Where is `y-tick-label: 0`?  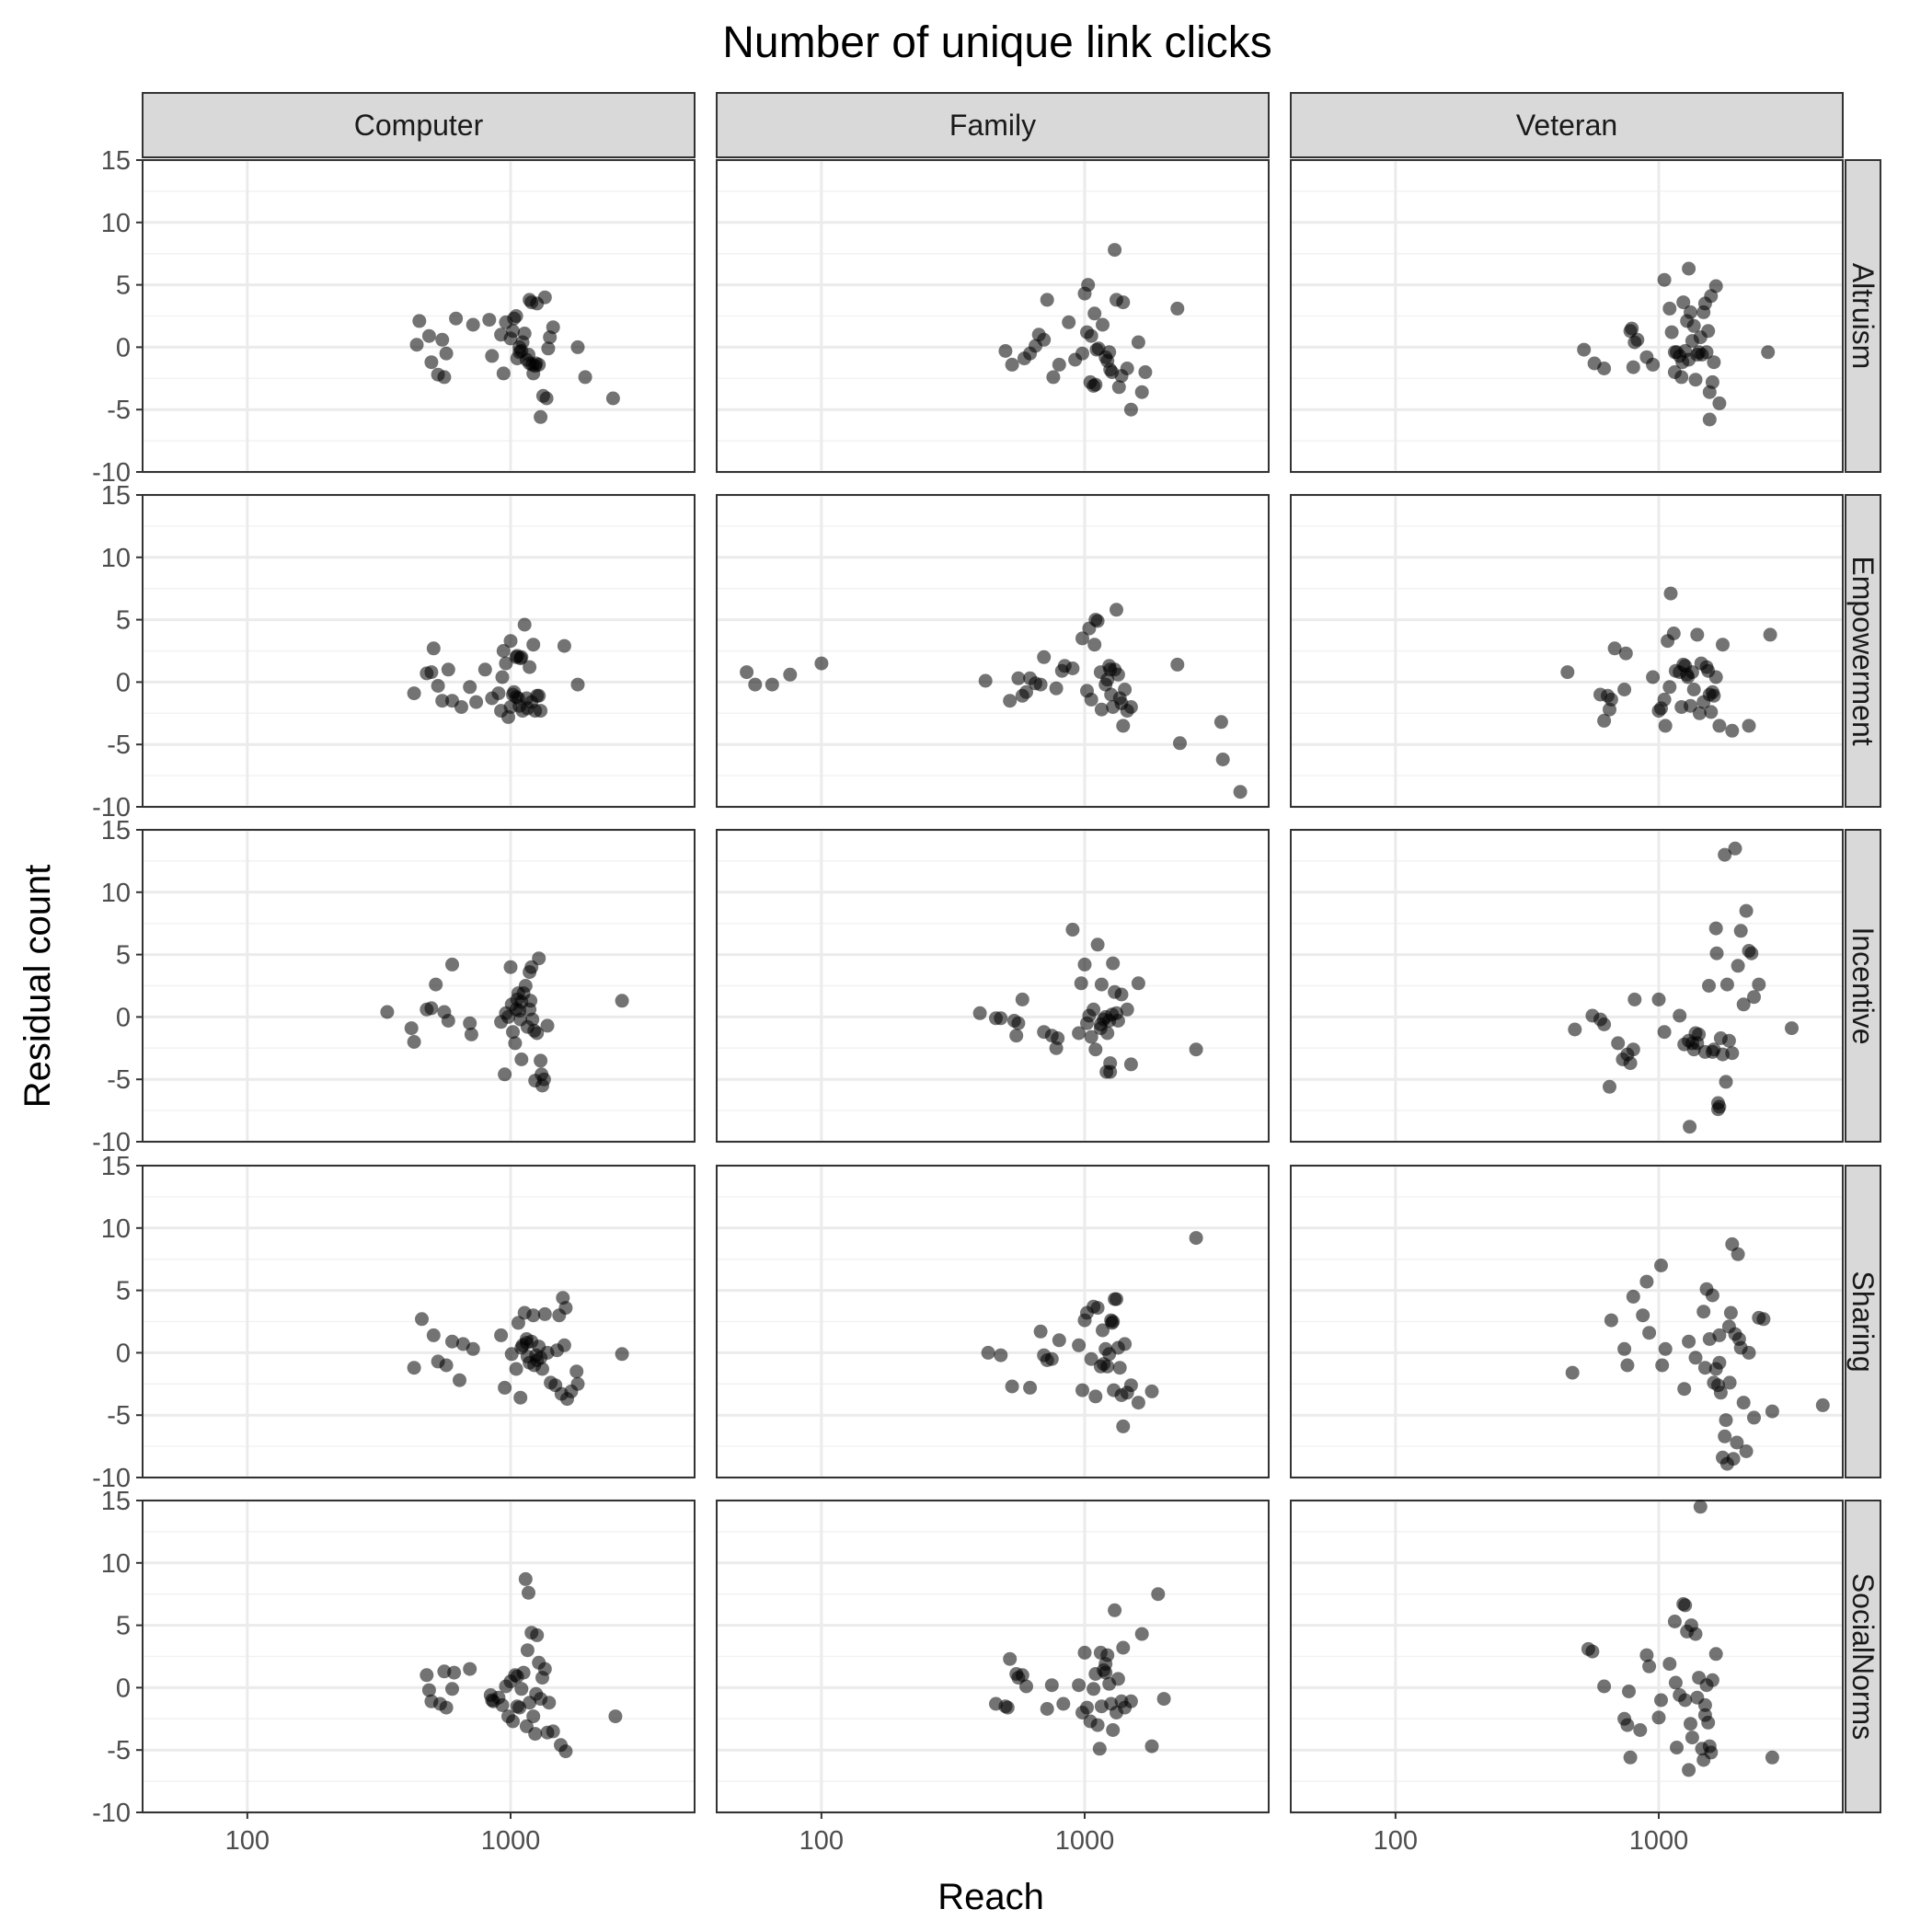
y-tick-label: 0 is located at coordinates (123, 1018).